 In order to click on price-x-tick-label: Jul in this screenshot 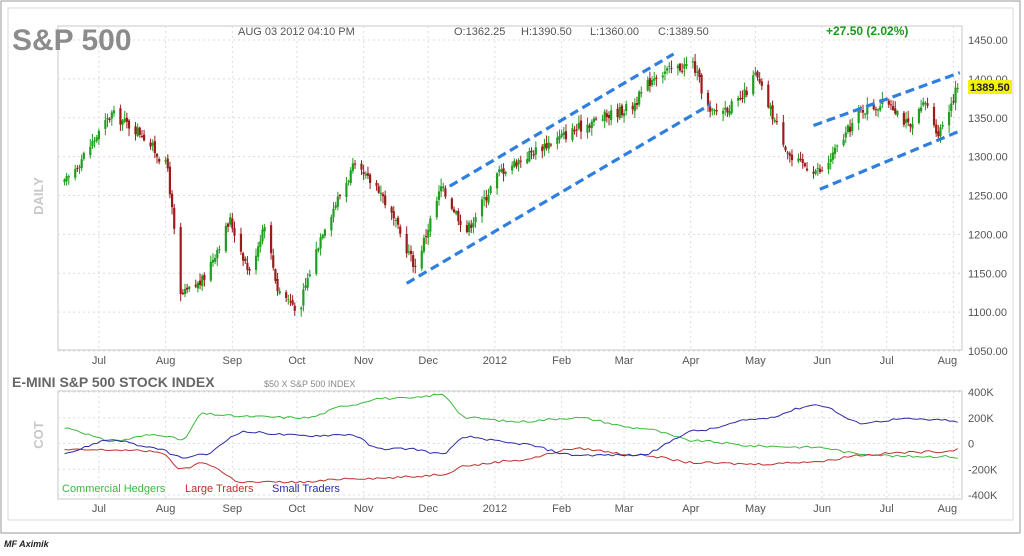, I will do `click(887, 361)`.